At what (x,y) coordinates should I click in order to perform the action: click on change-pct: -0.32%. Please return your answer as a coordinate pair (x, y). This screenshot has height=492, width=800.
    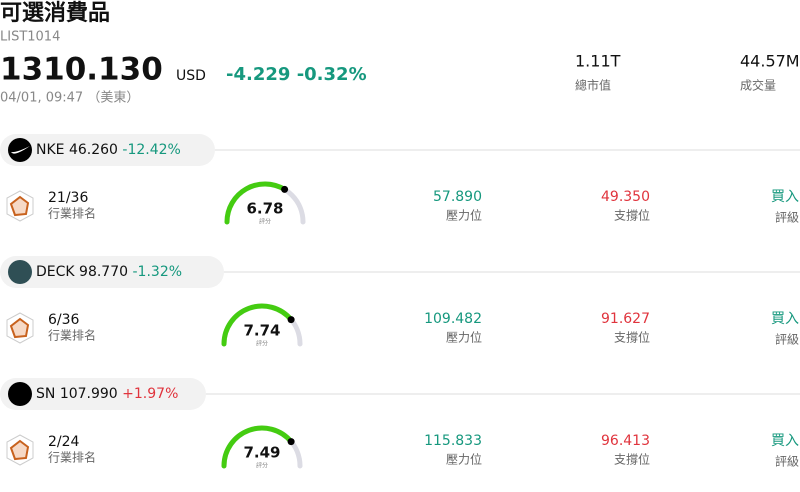
    Looking at the image, I should click on (332, 74).